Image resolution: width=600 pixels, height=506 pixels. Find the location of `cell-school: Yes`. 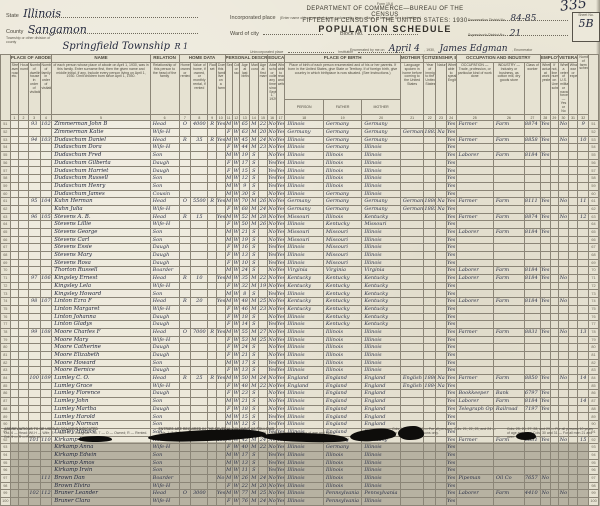

cell-school: Yes is located at coordinates (272, 455).